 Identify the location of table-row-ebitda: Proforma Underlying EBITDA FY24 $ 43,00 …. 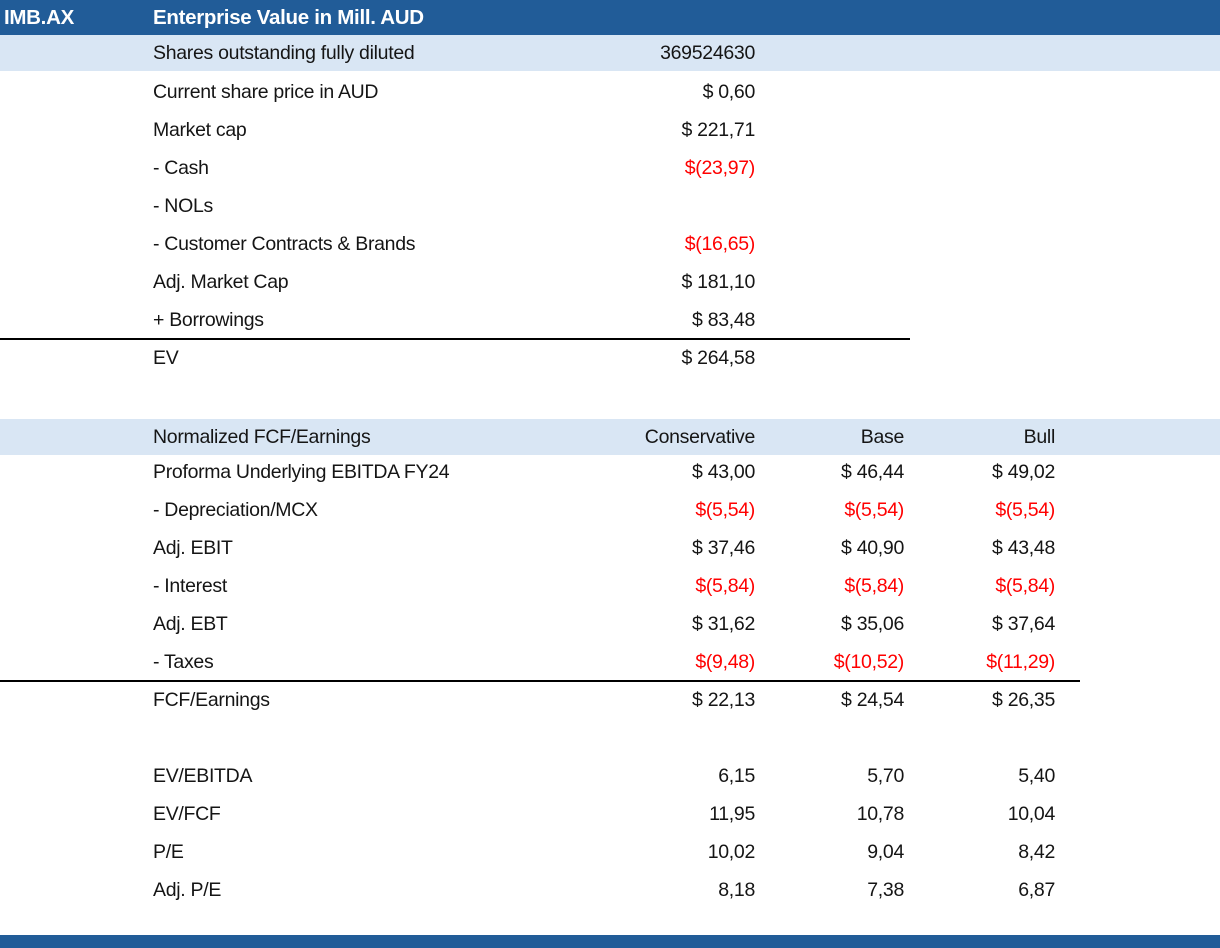
(610, 472).